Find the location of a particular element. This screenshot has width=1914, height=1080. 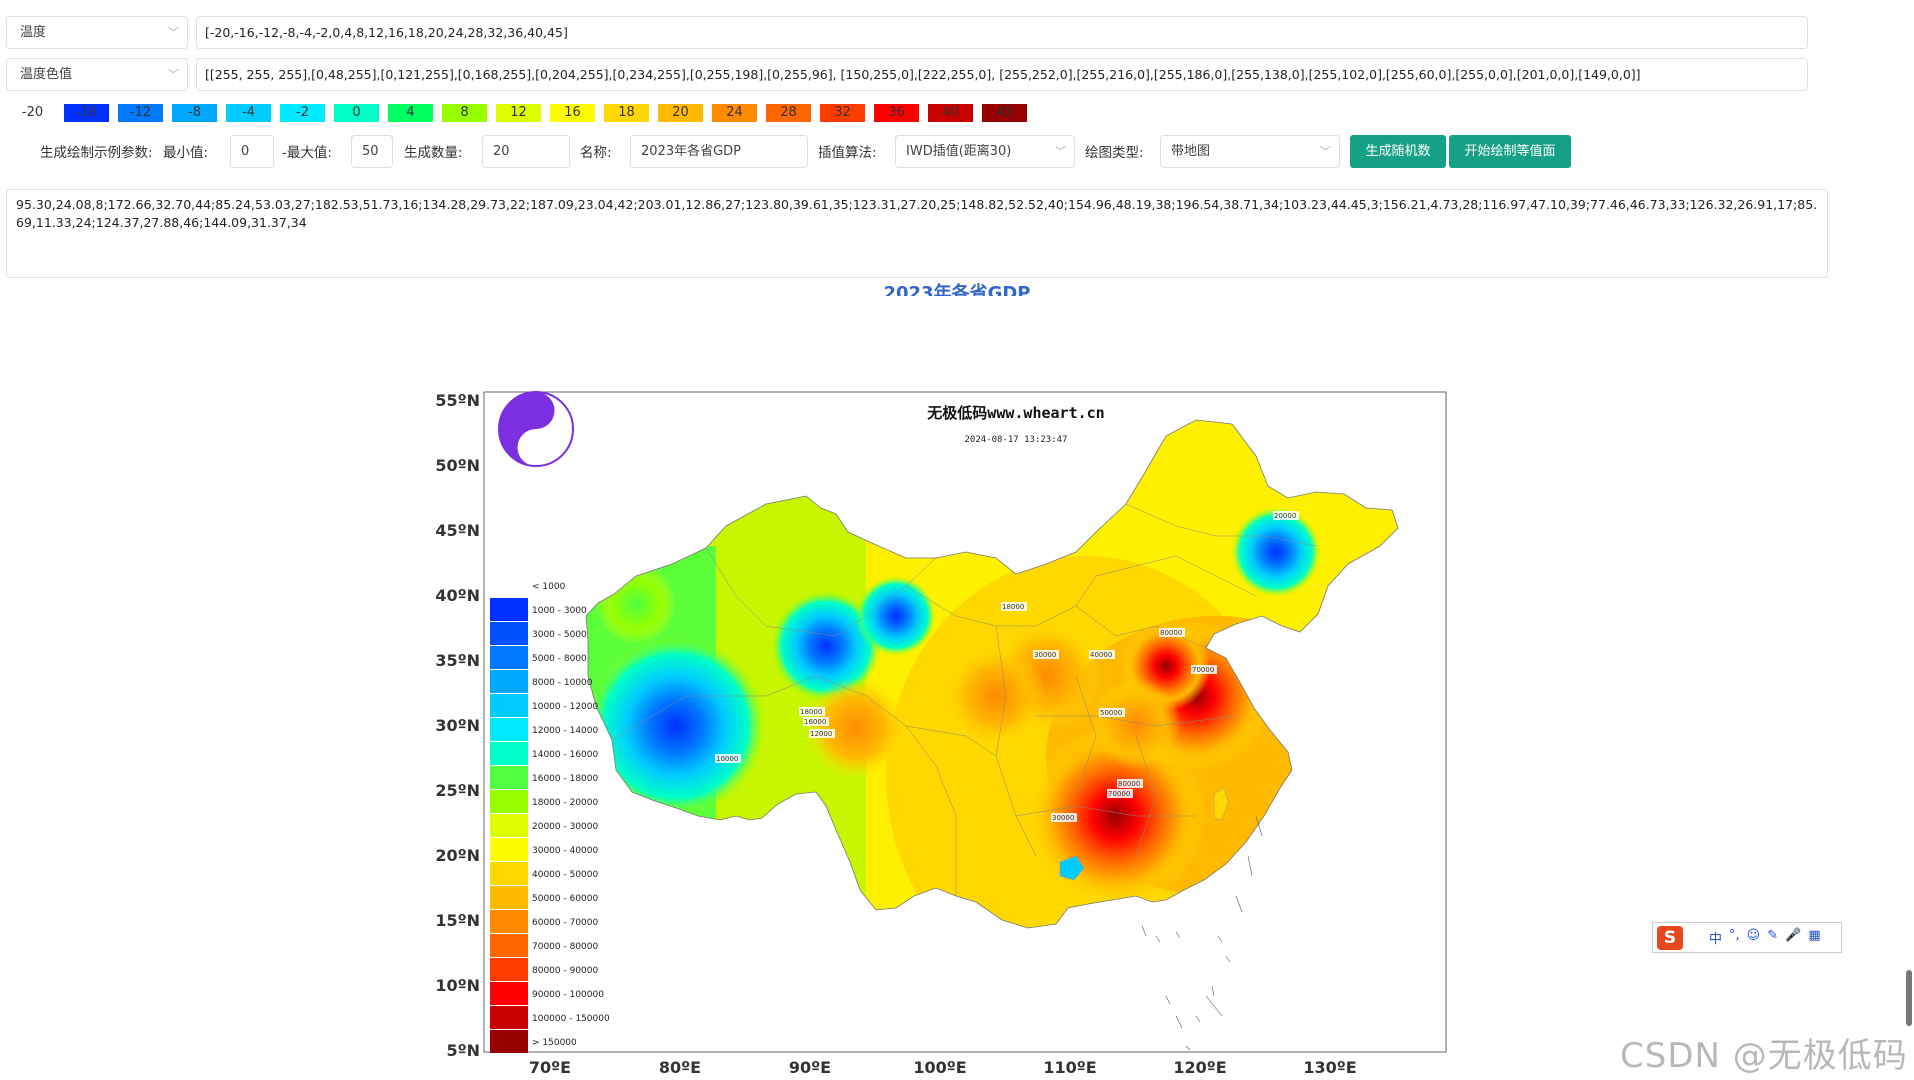

longitude-ticks: 70ºE 80ºE 90ºE 100ºE 110ºE 120ºE 130ºE is located at coordinates (943, 1067).